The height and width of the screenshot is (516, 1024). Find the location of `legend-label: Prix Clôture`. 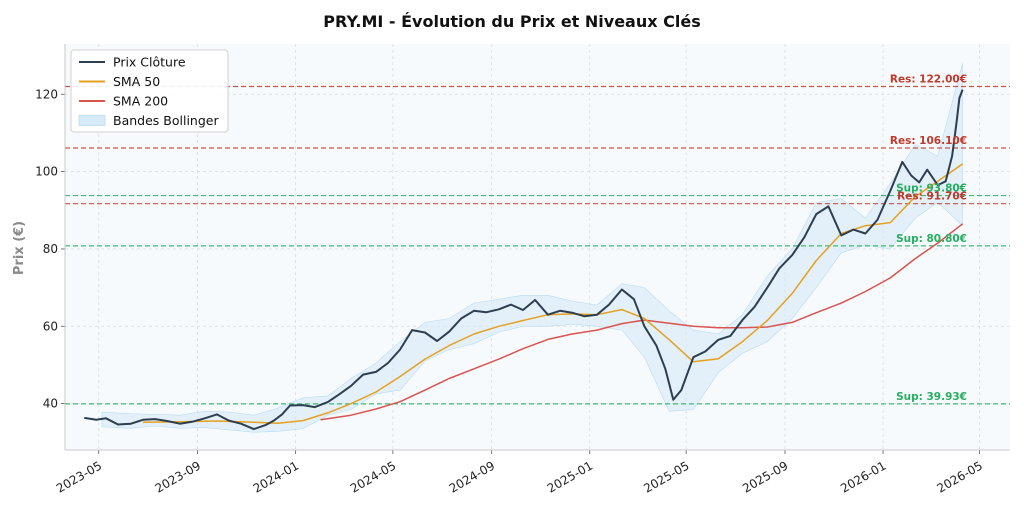

legend-label: Prix Clôture is located at coordinates (149, 62).